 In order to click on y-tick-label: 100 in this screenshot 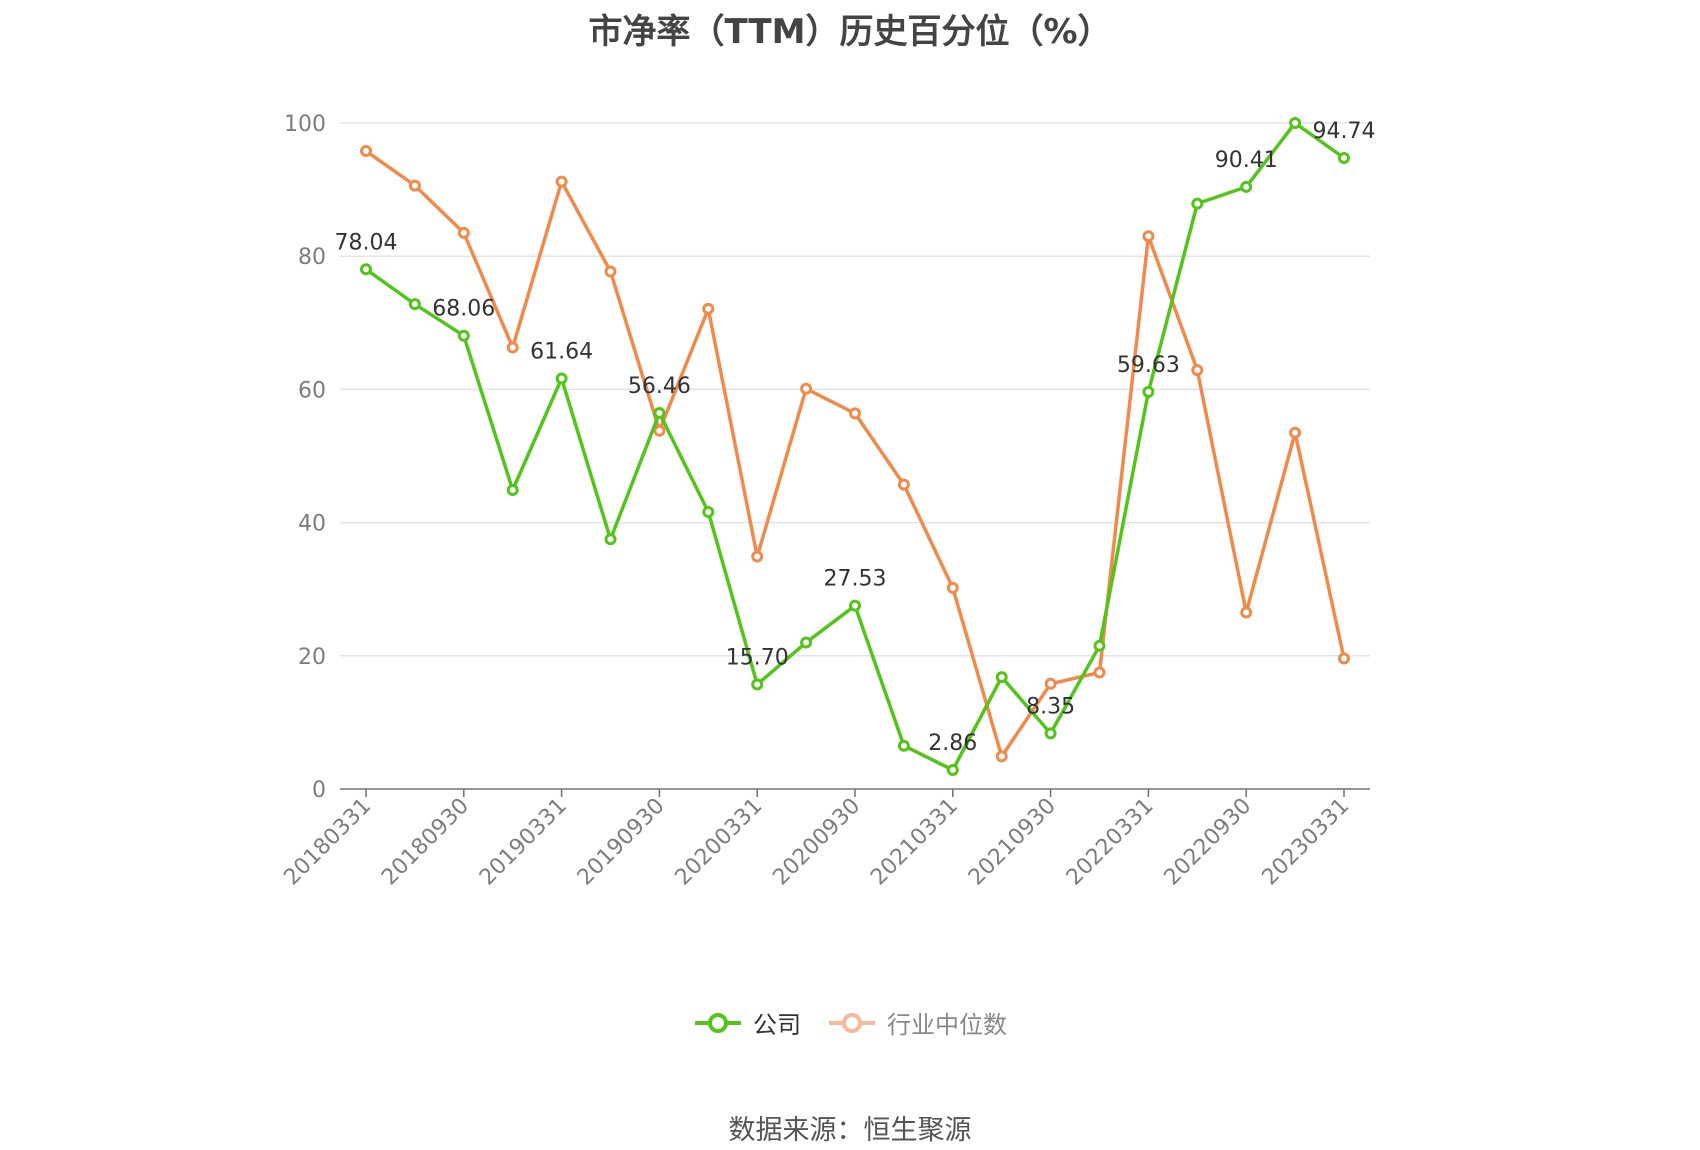, I will do `click(305, 124)`.